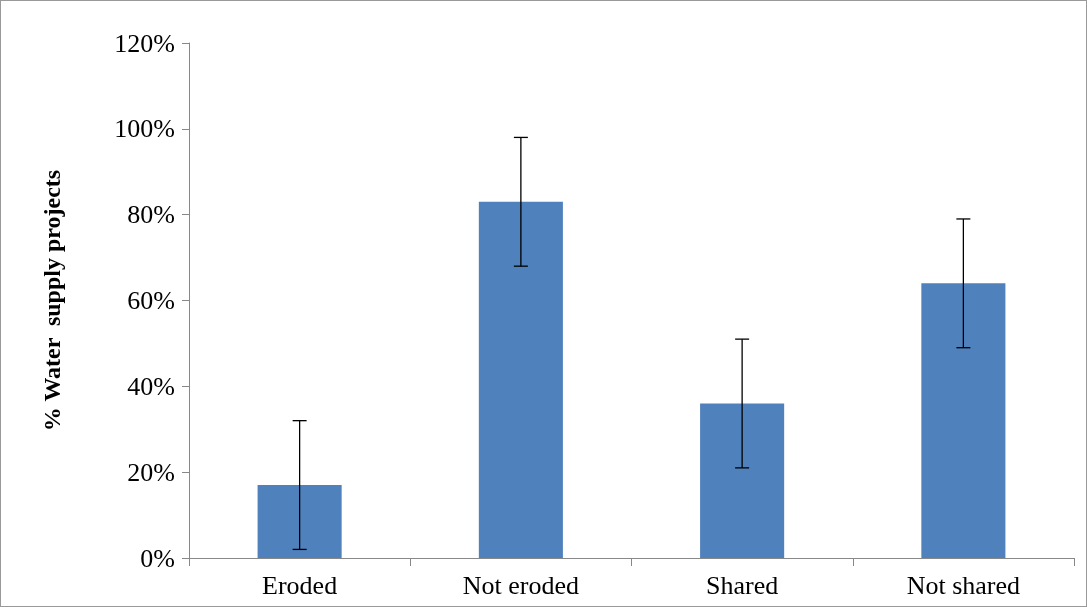  What do you see at coordinates (963, 585) in the screenshot?
I see `x-tick-label: Not shared` at bounding box center [963, 585].